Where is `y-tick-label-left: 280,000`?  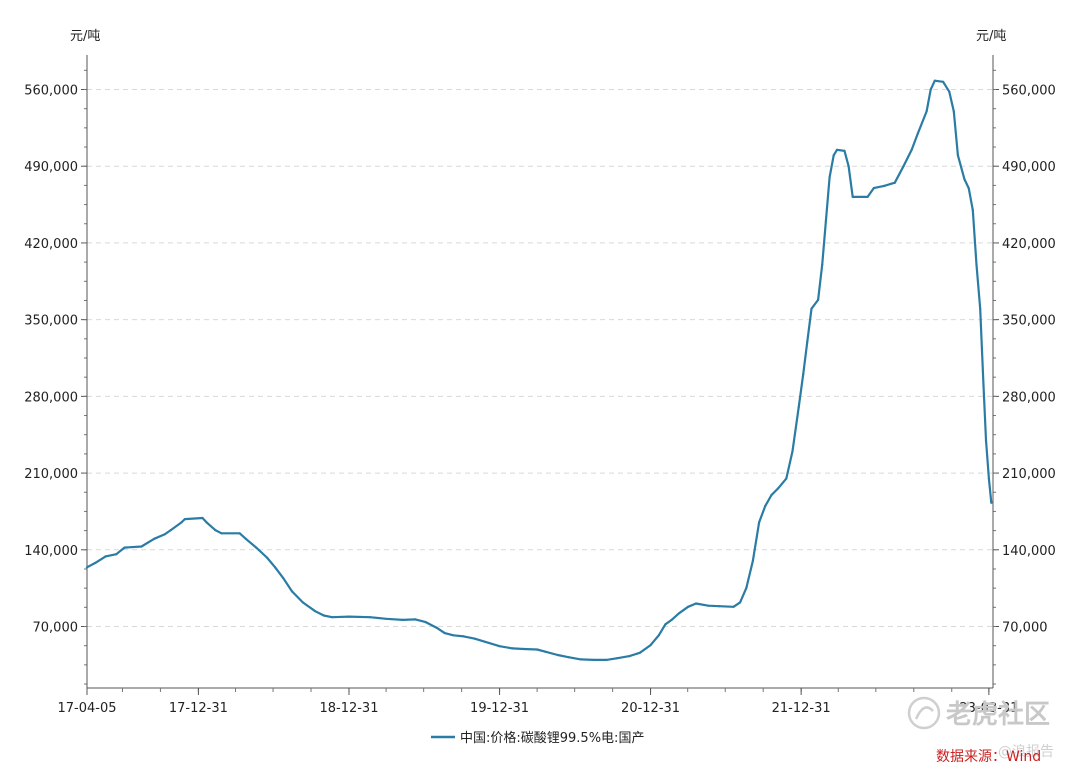
y-tick-label-left: 280,000 is located at coordinates (51, 397).